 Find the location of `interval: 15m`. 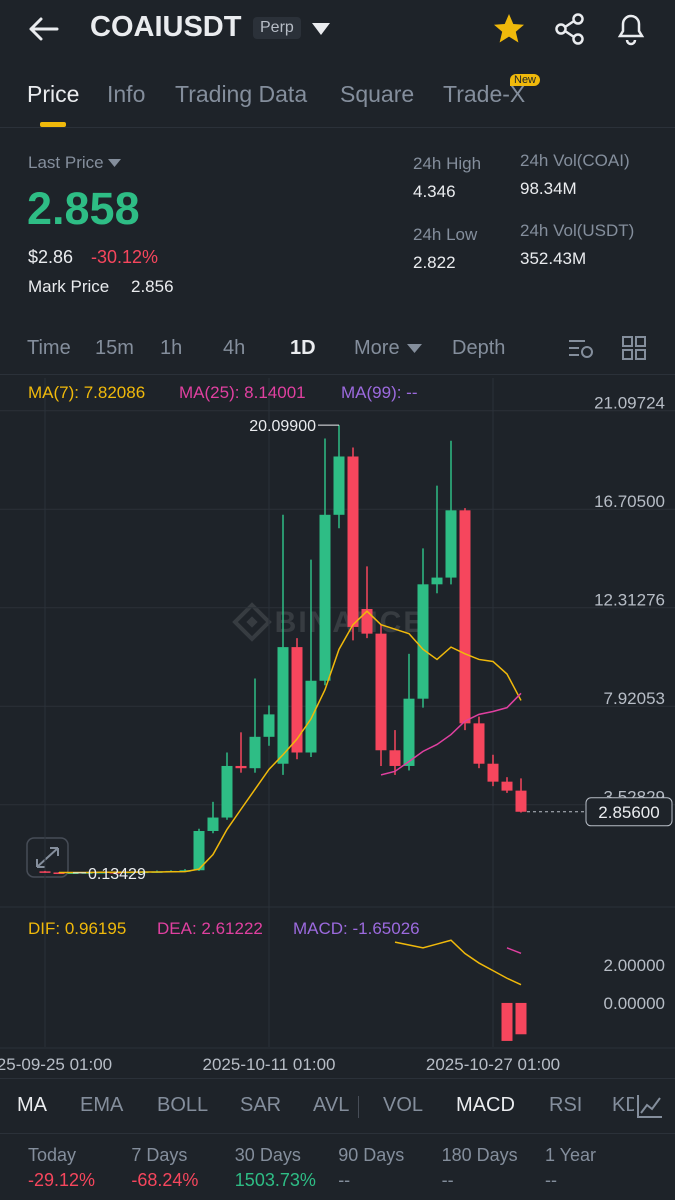

interval: 15m is located at coordinates (114, 348).